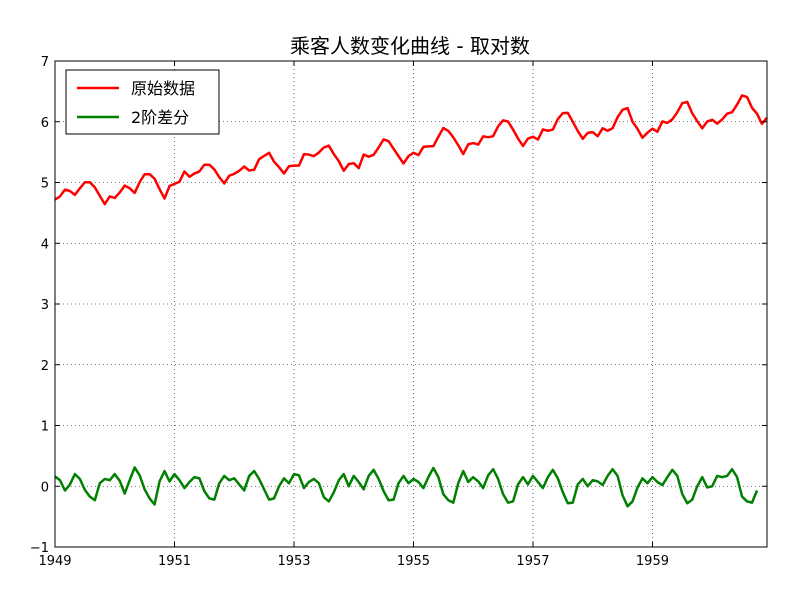 This screenshot has height=604, width=800. I want to click on x-tick-label: 1957, so click(532, 561).